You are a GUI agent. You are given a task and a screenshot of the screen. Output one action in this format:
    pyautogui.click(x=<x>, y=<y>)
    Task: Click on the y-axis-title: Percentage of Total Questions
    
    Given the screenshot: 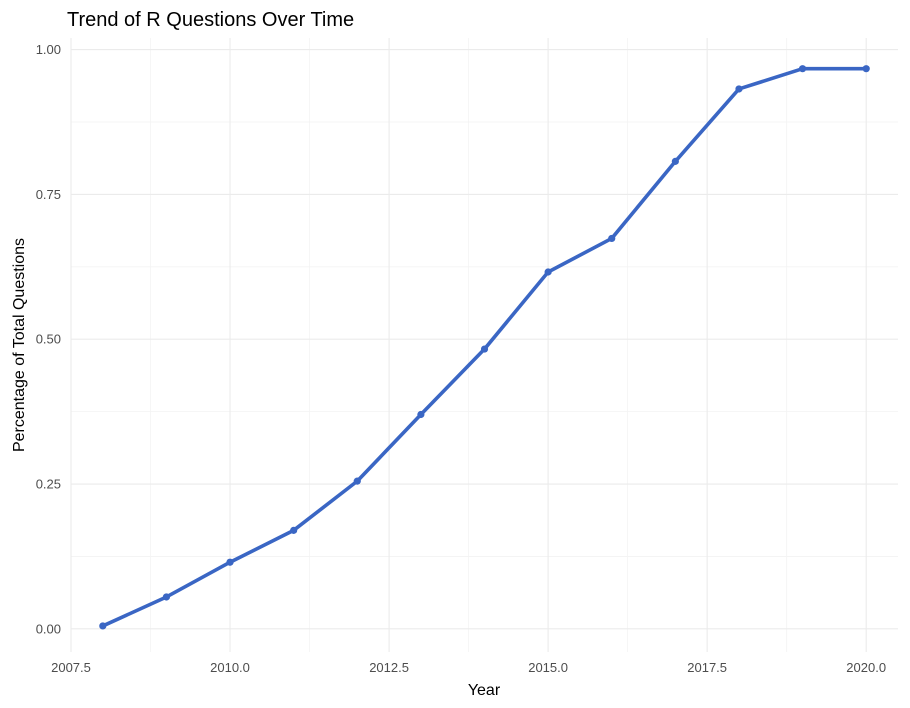 What is the action you would take?
    pyautogui.click(x=19, y=345)
    